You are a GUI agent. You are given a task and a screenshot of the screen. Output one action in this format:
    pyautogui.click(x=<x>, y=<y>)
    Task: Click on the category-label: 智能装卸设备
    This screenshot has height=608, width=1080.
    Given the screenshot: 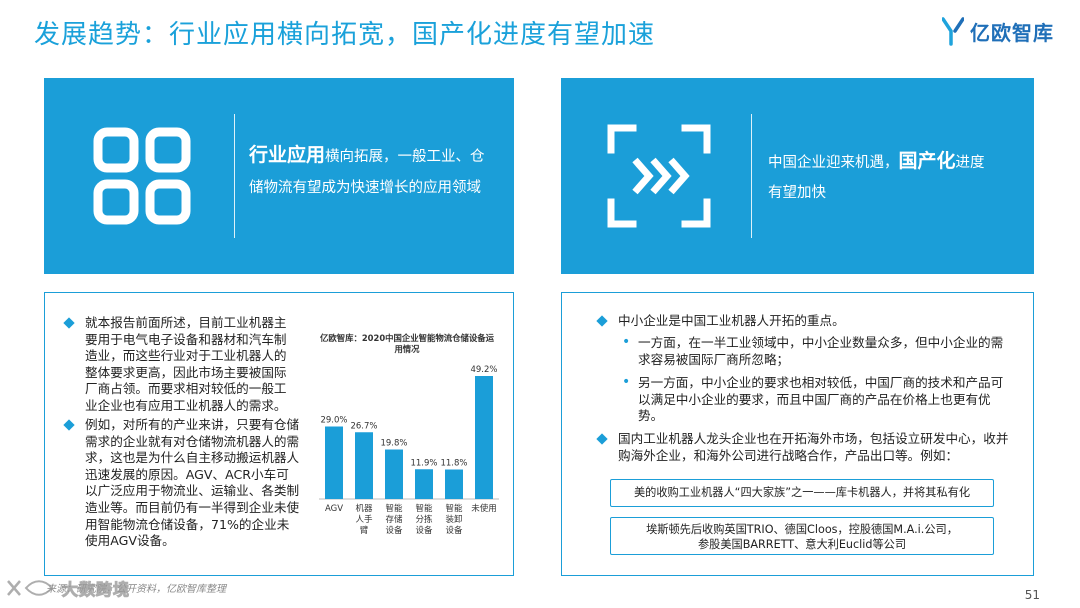 What is the action you would take?
    pyautogui.click(x=454, y=519)
    